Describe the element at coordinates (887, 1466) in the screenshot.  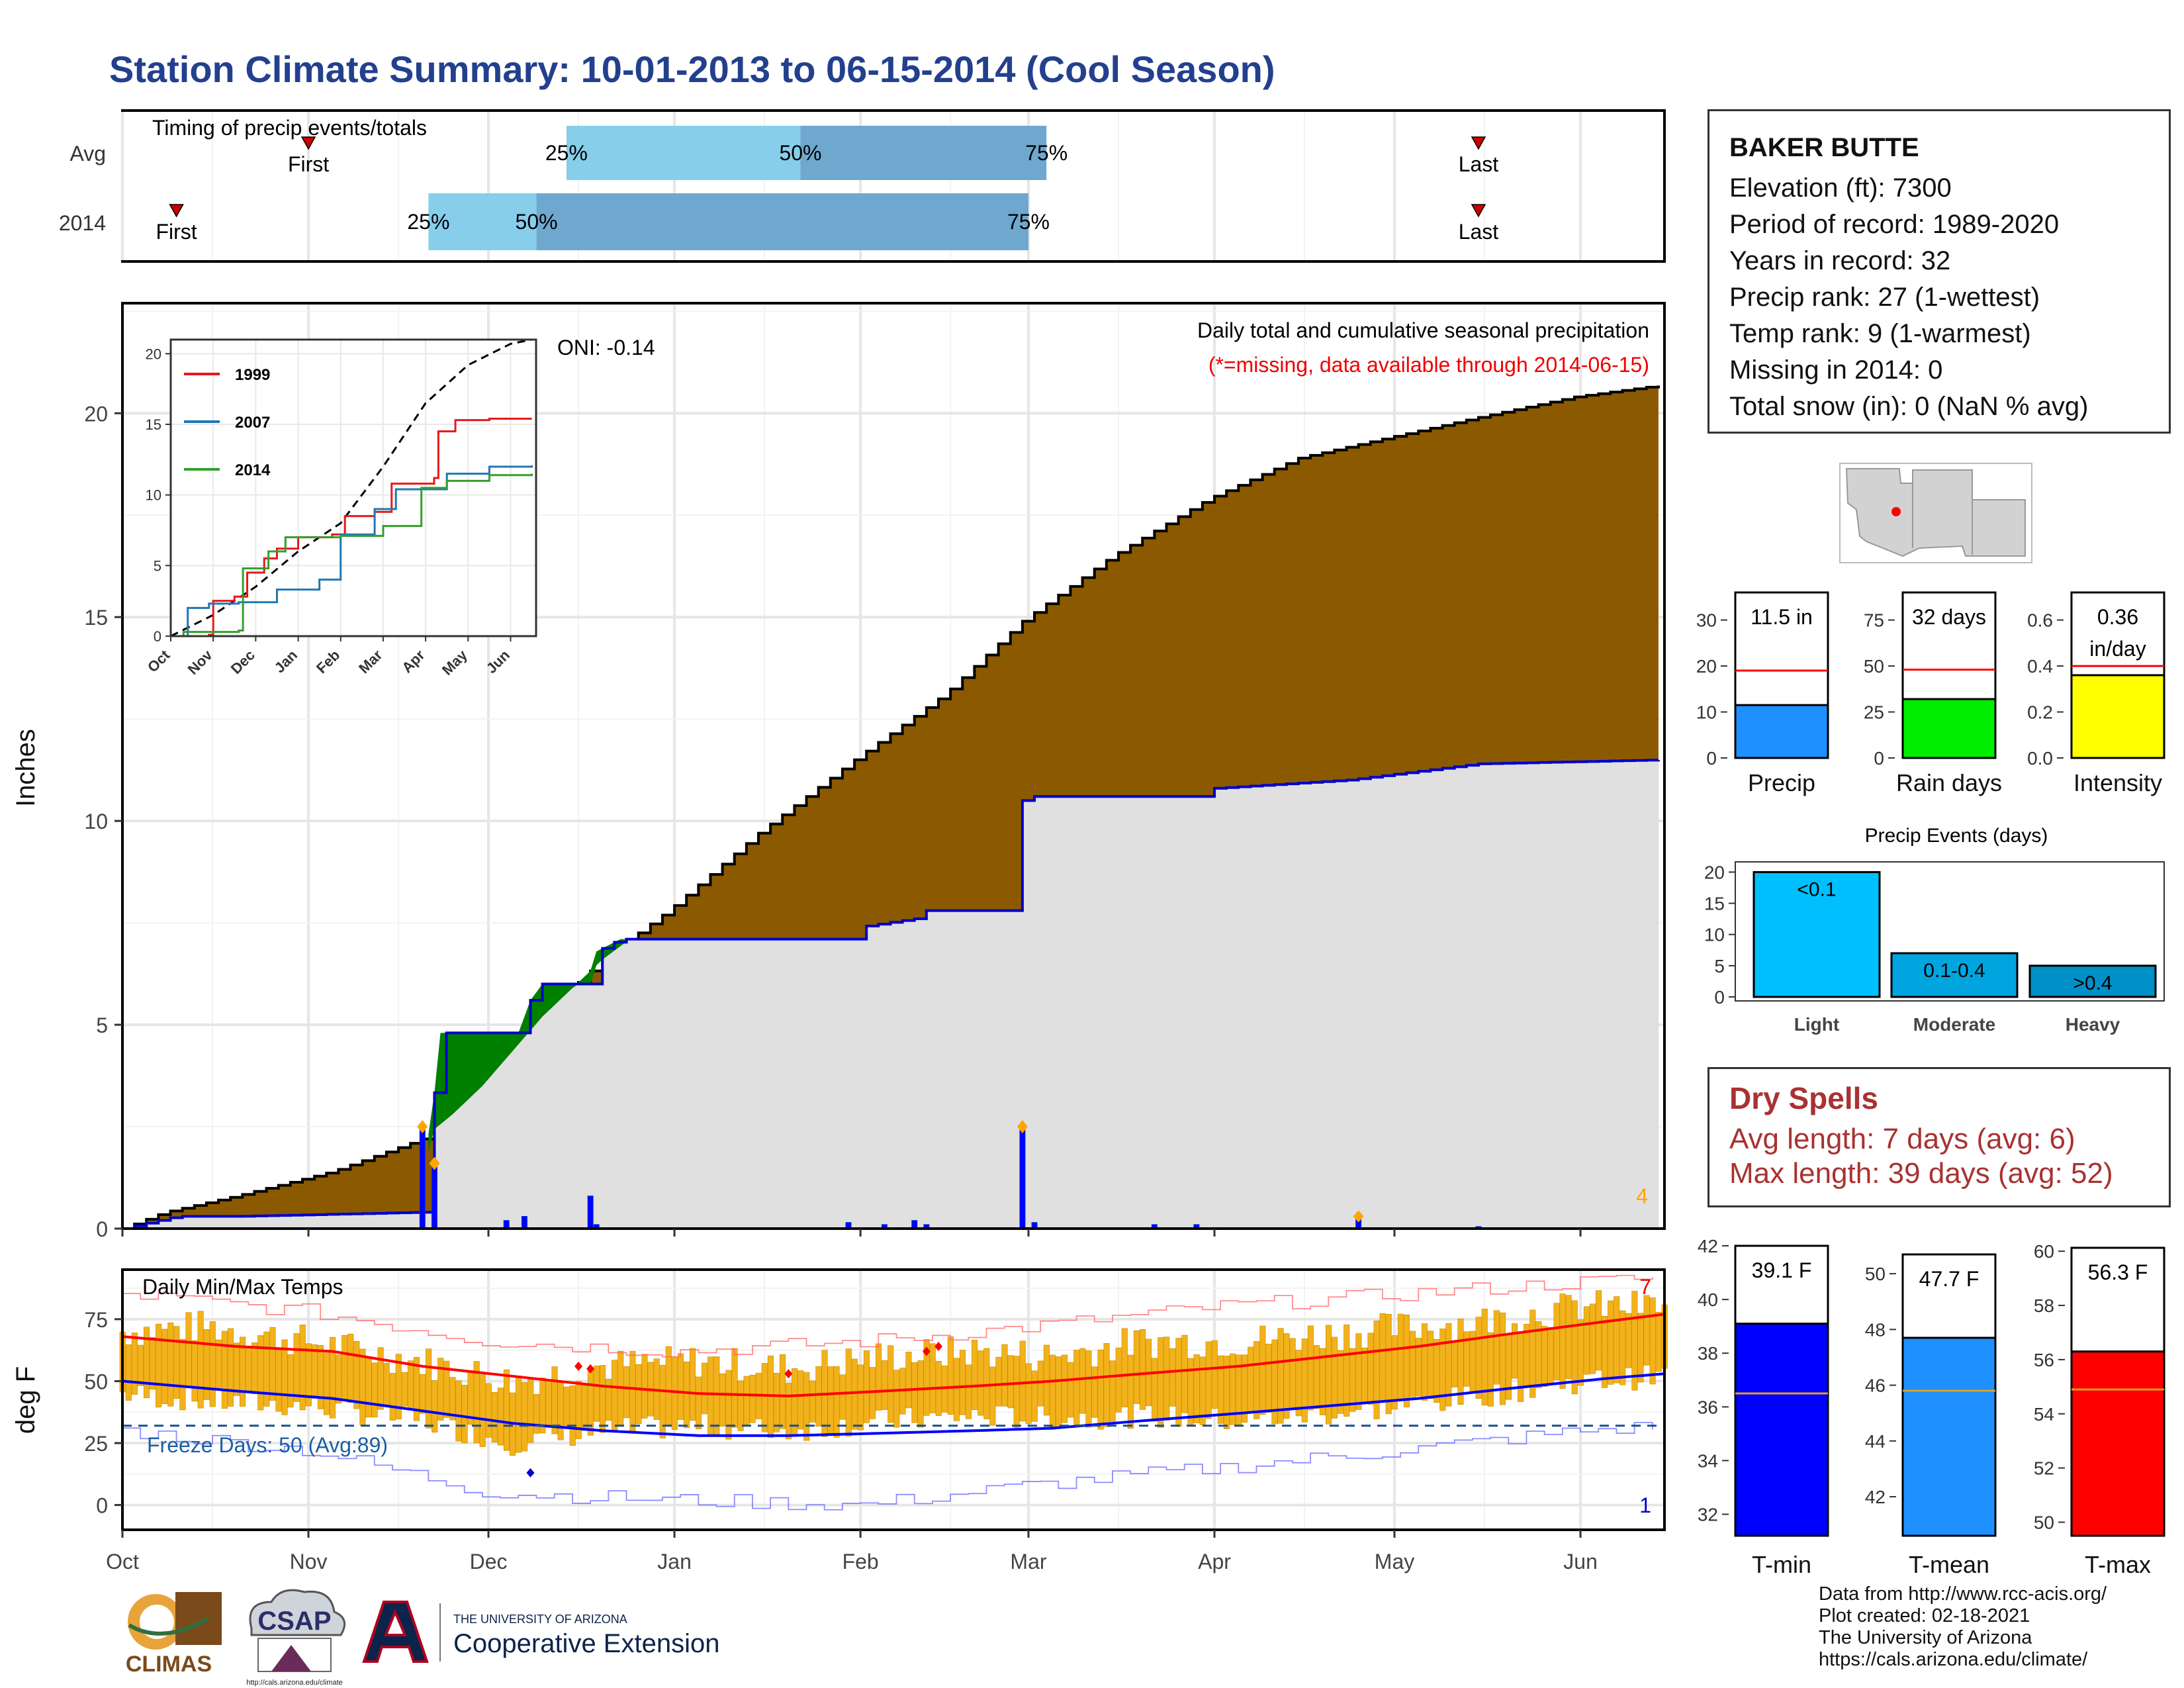
I see `record-low-line` at that location.